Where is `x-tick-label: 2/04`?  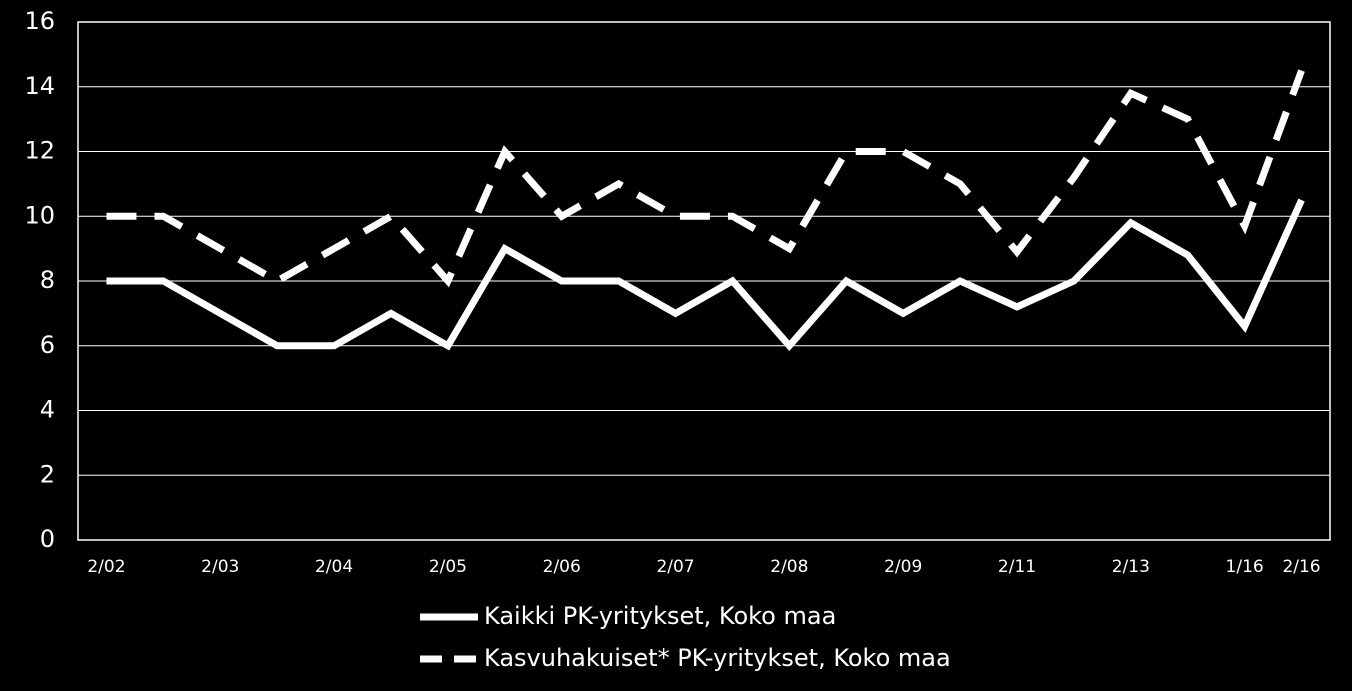
x-tick-label: 2/04 is located at coordinates (334, 567).